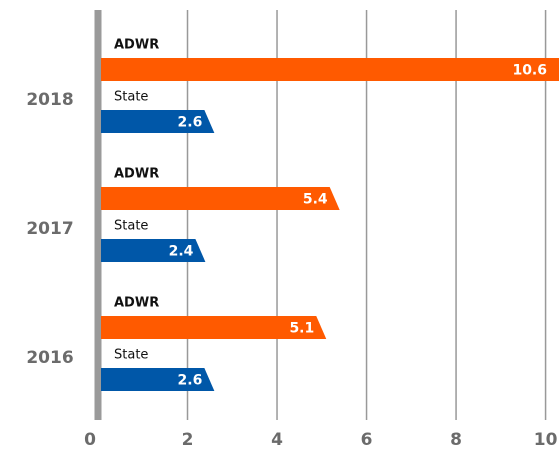 Image resolution: width=559 pixels, height=451 pixels. Describe the element at coordinates (188, 440) in the screenshot. I see `x-tick-label: 2` at that location.